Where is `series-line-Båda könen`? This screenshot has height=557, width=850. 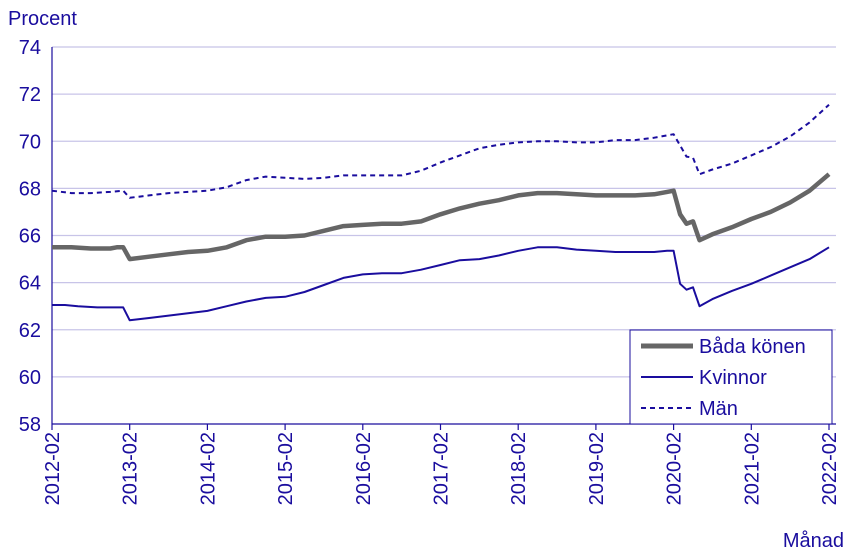
series-line-Båda könen is located at coordinates (441, 217).